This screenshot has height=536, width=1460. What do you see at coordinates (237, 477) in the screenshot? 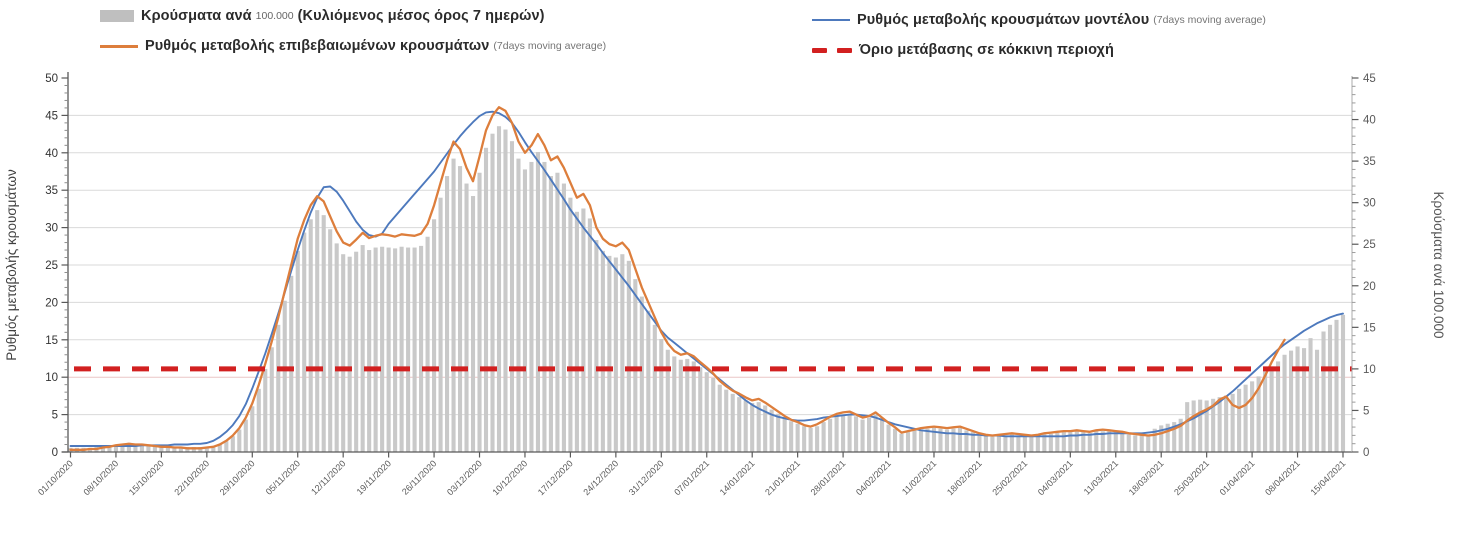
I see `x-axis-date-label: 29/10/2020` at bounding box center [237, 477].